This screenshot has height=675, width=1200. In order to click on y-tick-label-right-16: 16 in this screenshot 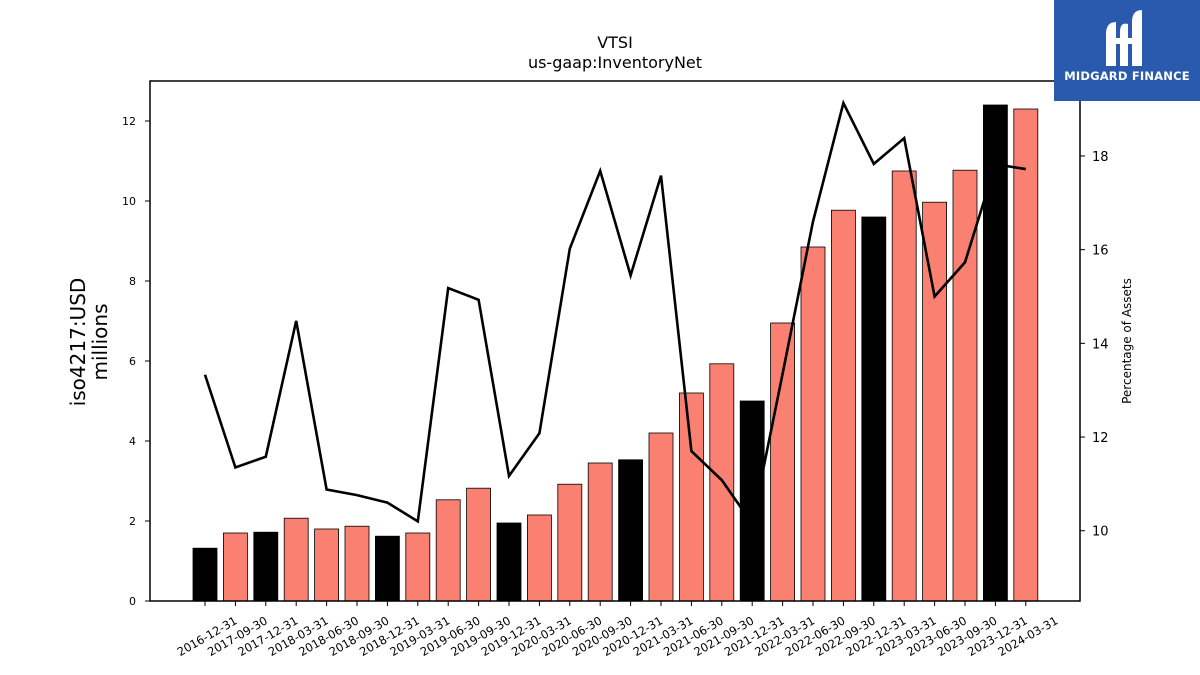, I will do `click(1100, 251)`.